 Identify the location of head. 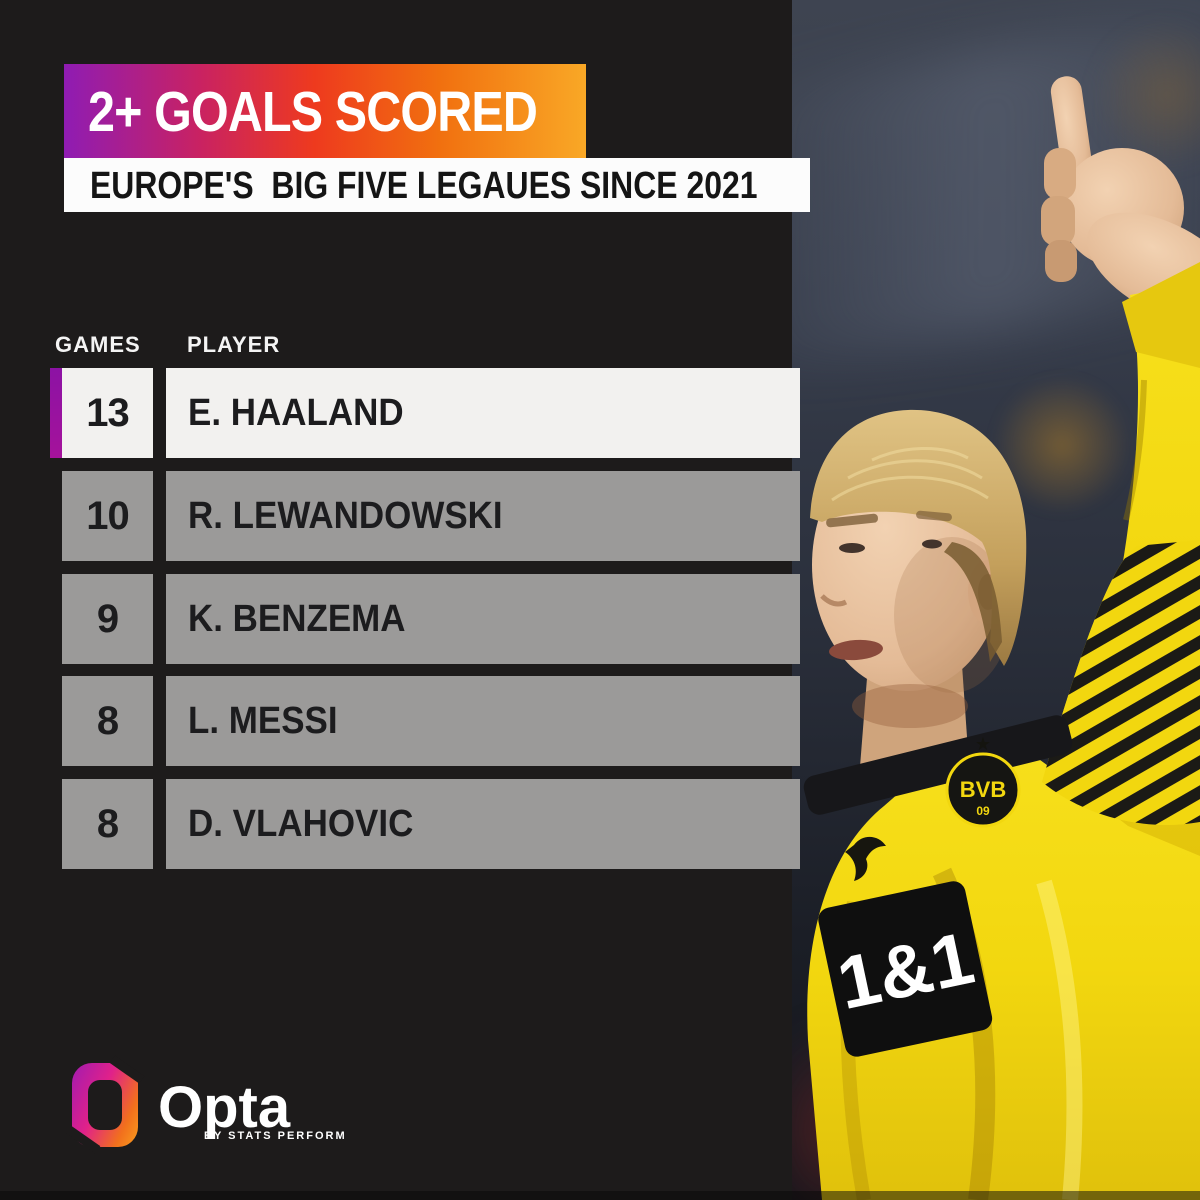
(918, 600).